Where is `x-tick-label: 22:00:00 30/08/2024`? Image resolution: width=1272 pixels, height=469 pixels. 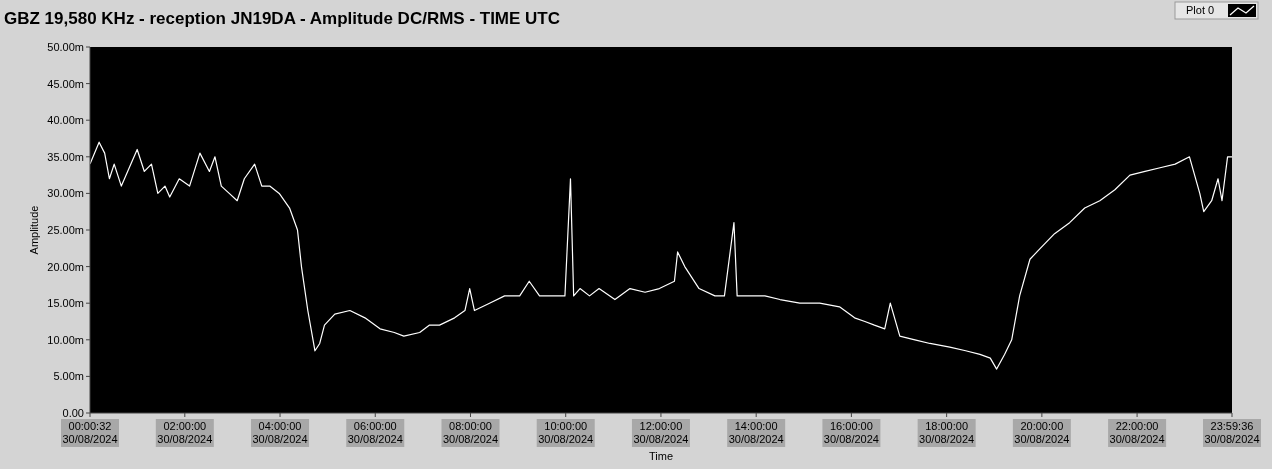
x-tick-label: 22:00:00 30/08/2024 is located at coordinates (1137, 432).